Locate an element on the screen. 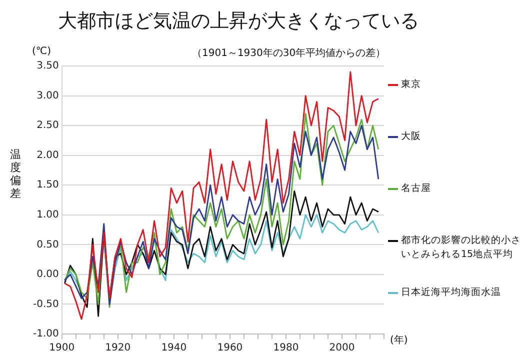  y-tick-label: 3.00 is located at coordinates (47, 96).